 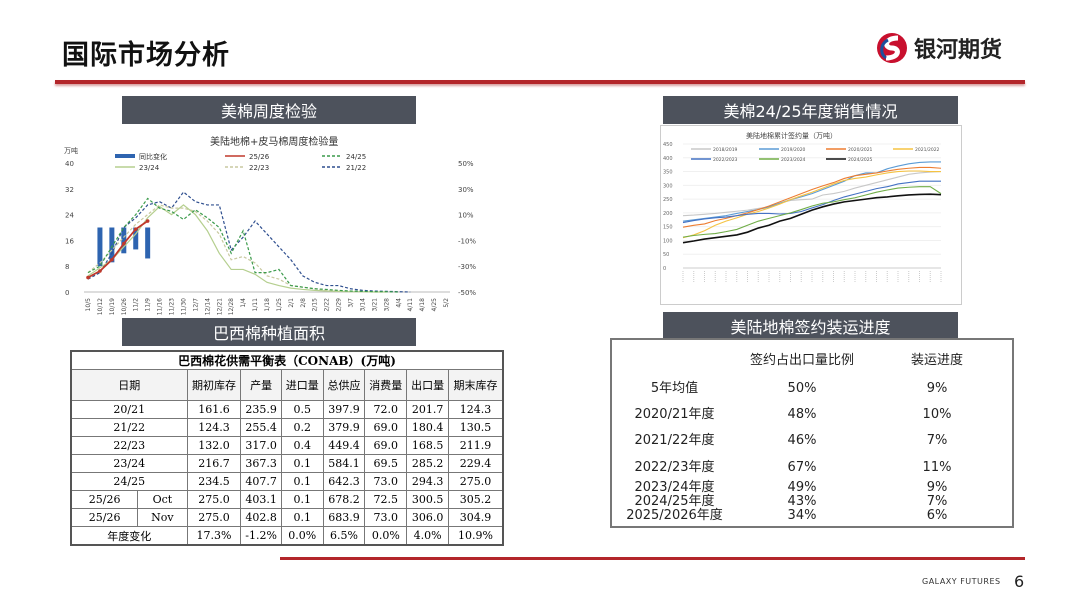 I want to click on table-cell: 402.8, so click(x=261, y=517).